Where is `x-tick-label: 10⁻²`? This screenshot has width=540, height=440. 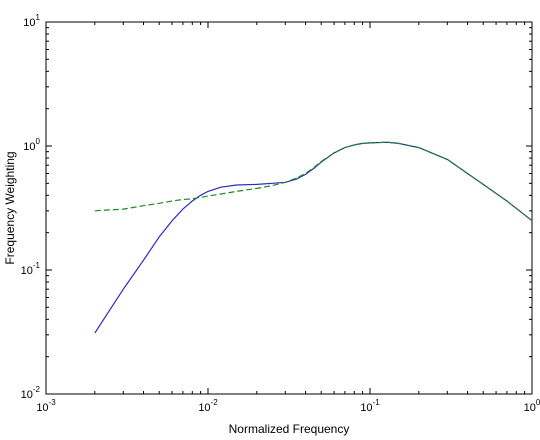
x-tick-label: 10⁻² is located at coordinates (208, 406).